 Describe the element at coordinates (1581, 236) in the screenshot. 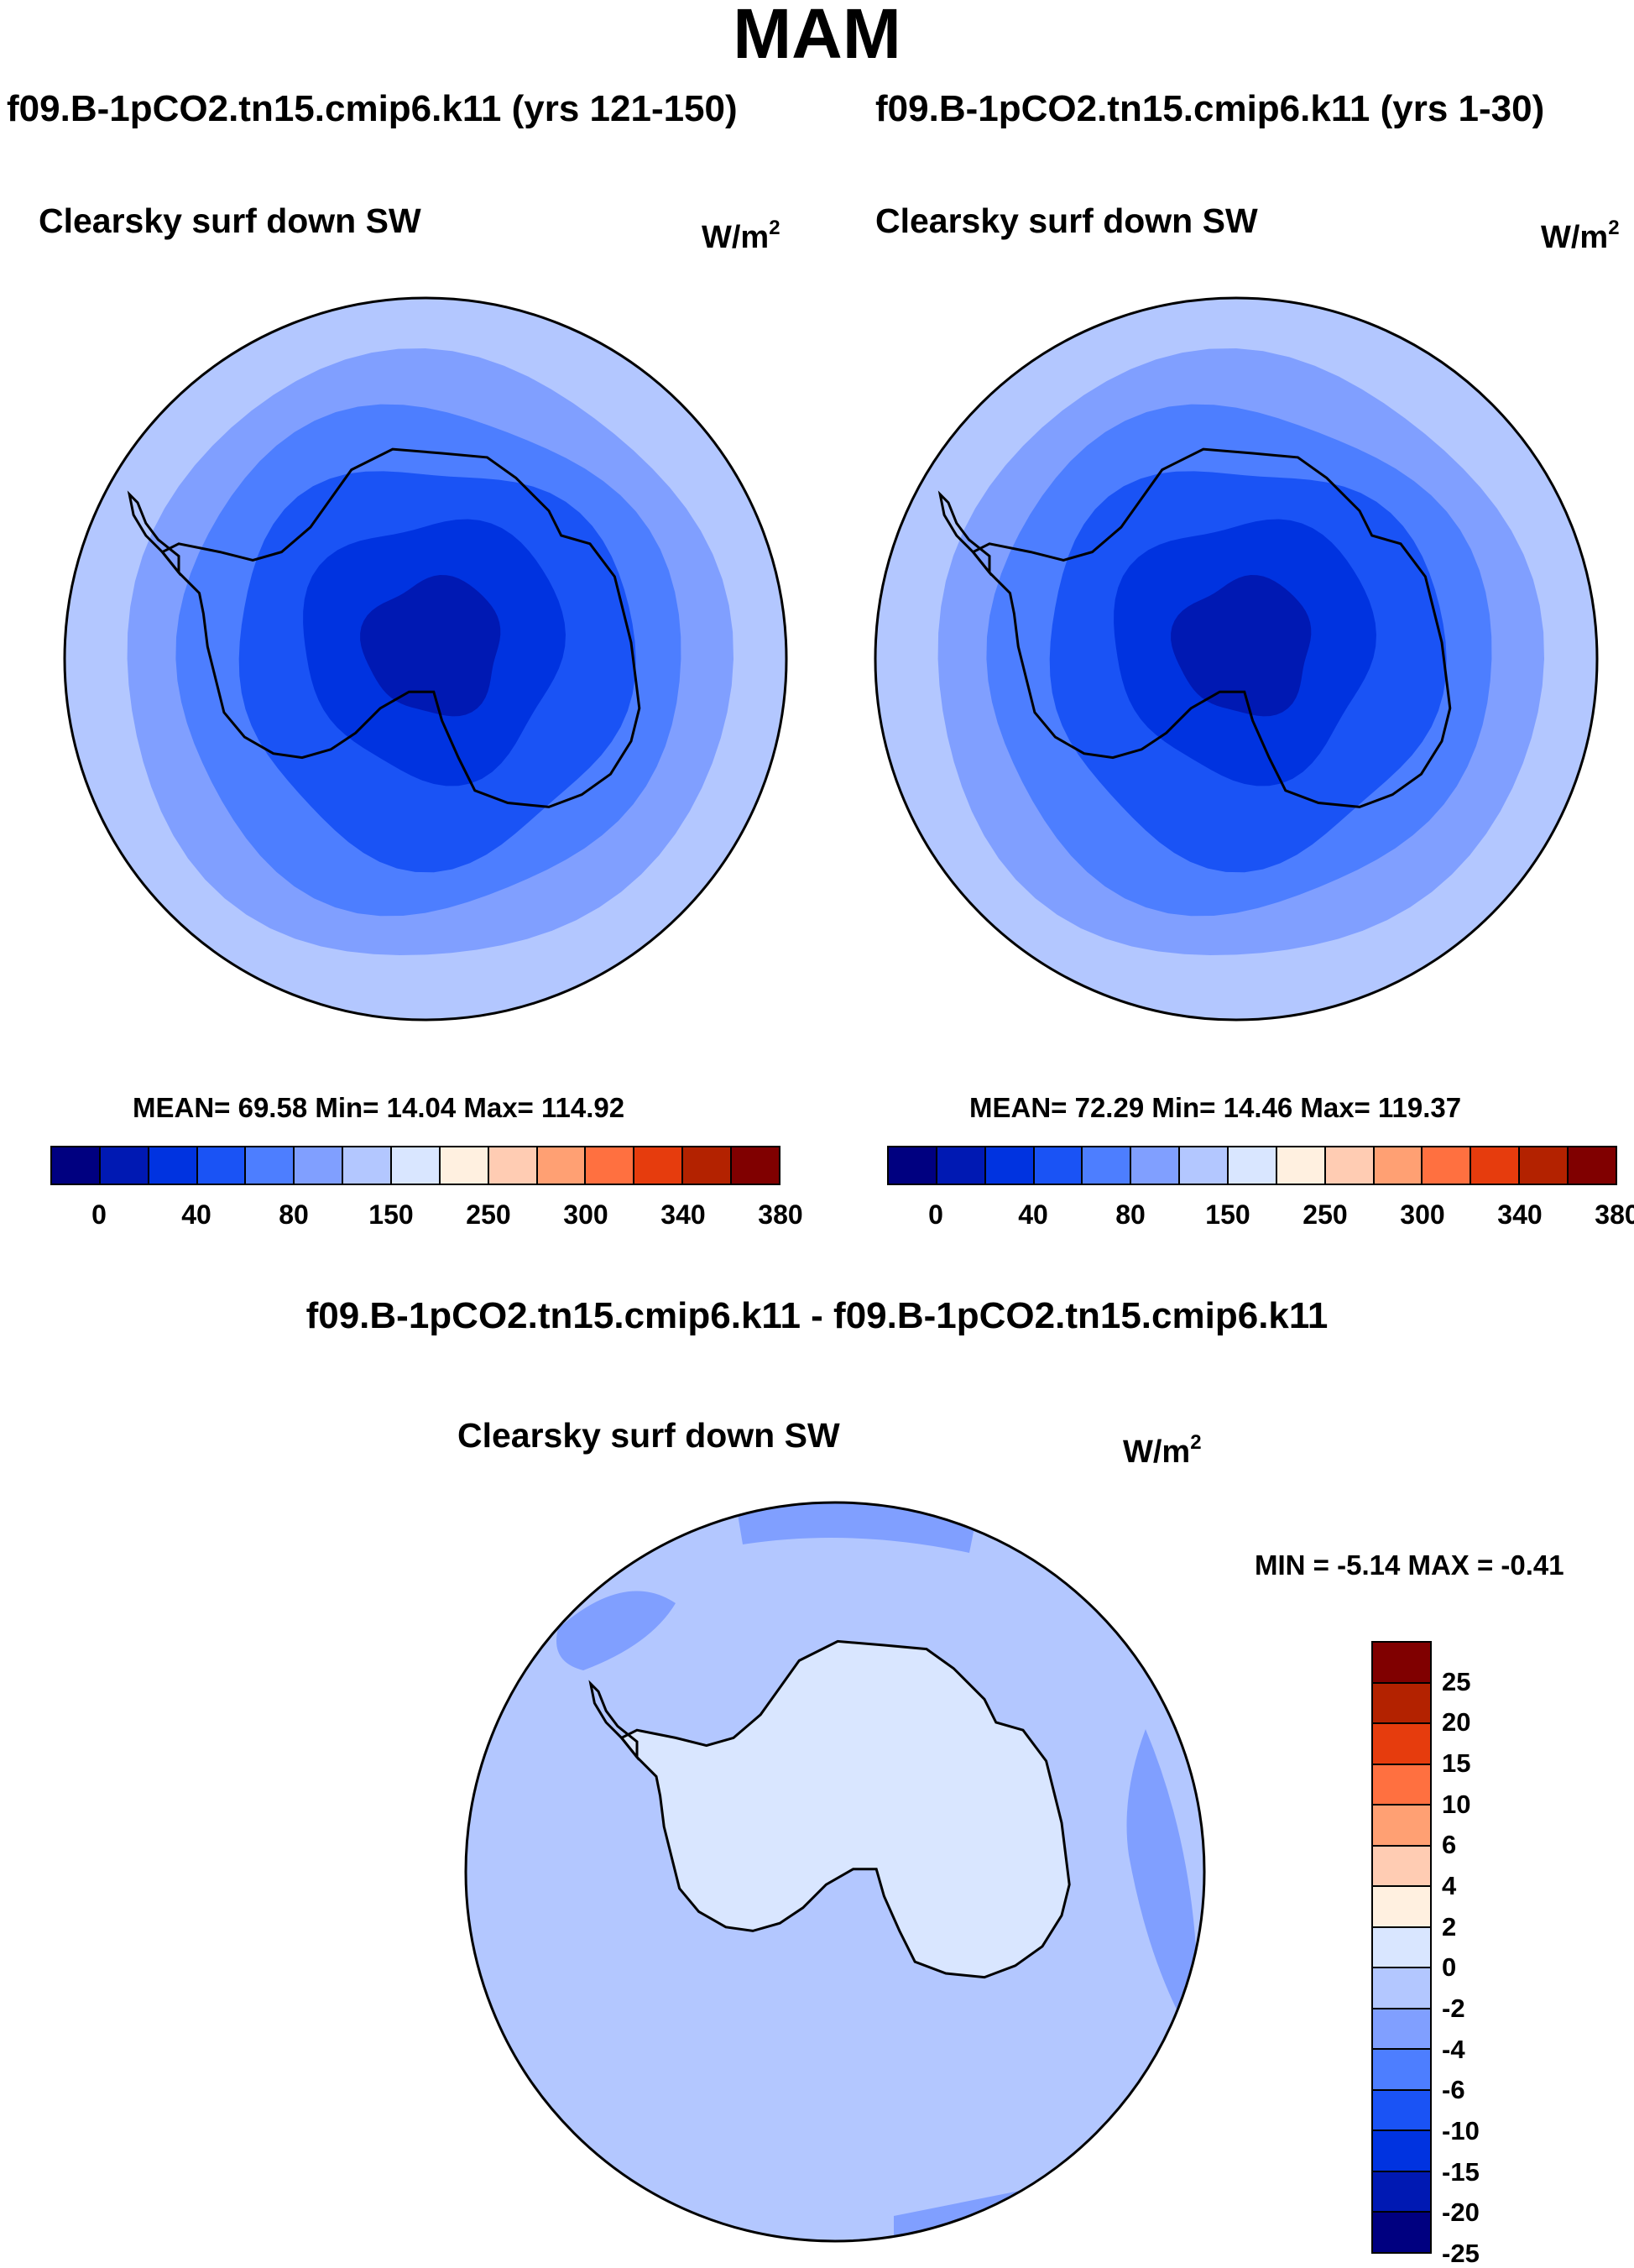

I see `right-units: W/m2` at that location.